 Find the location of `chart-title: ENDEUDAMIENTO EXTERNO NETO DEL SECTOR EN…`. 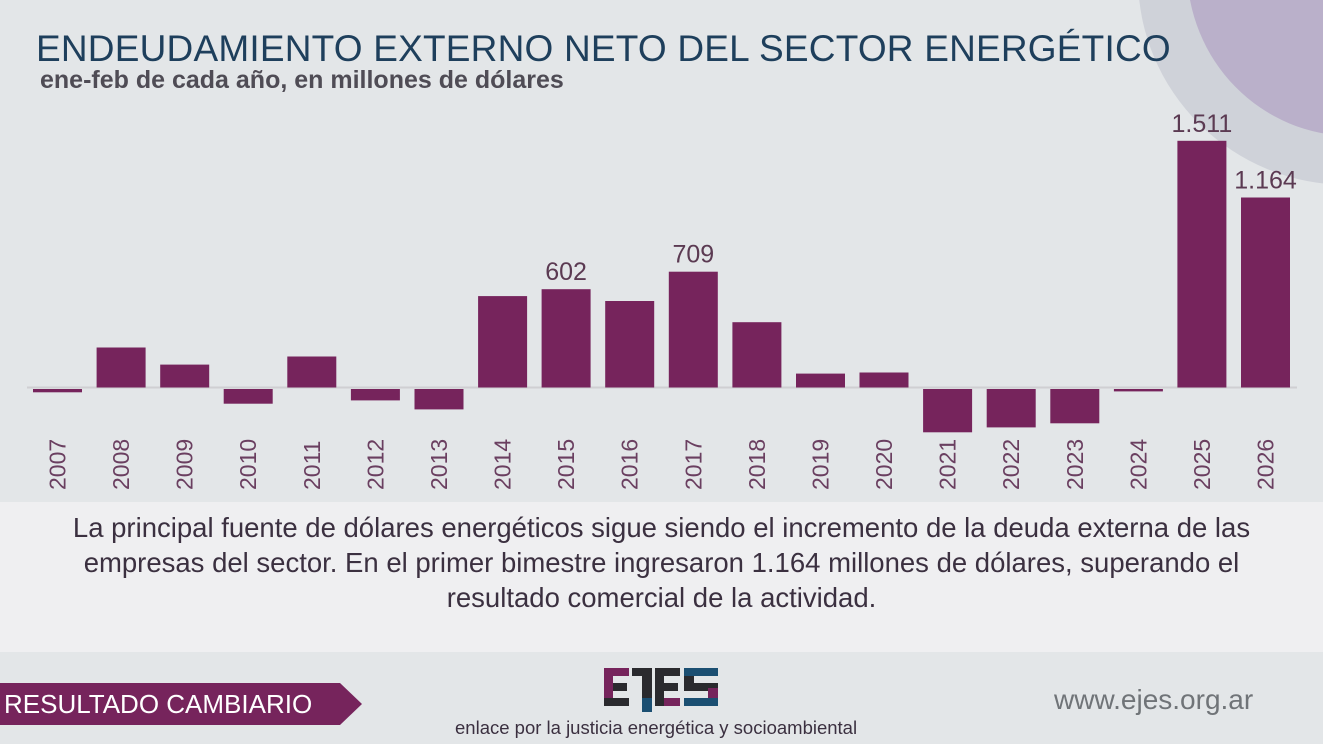

chart-title: ENDEUDAMIENTO EXTERNO NETO DEL SECTOR EN… is located at coordinates (603, 48).